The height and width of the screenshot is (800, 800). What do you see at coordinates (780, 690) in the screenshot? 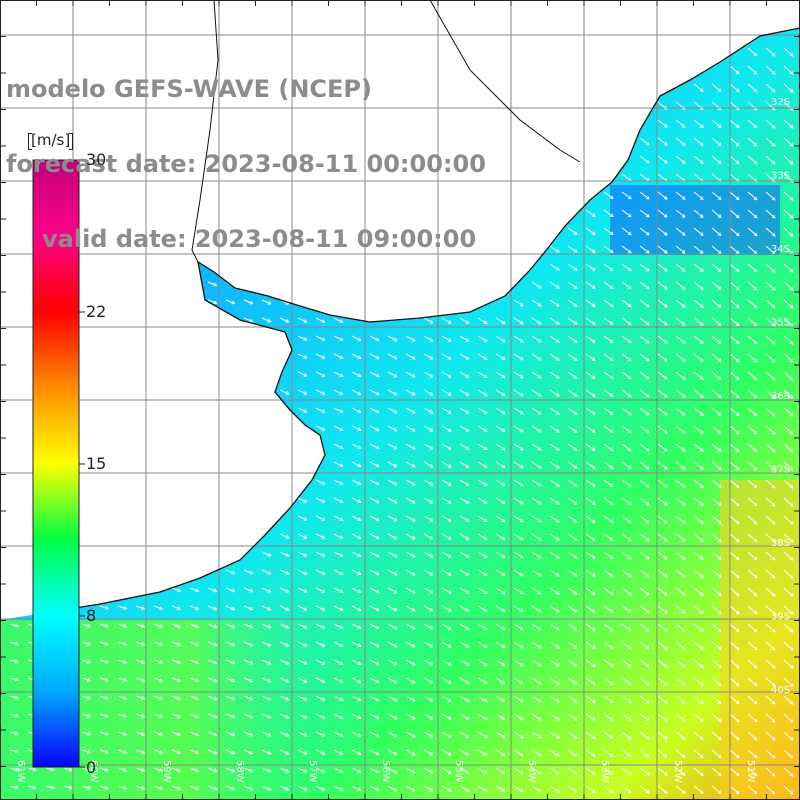
I see `lat-label: 40S` at bounding box center [780, 690].